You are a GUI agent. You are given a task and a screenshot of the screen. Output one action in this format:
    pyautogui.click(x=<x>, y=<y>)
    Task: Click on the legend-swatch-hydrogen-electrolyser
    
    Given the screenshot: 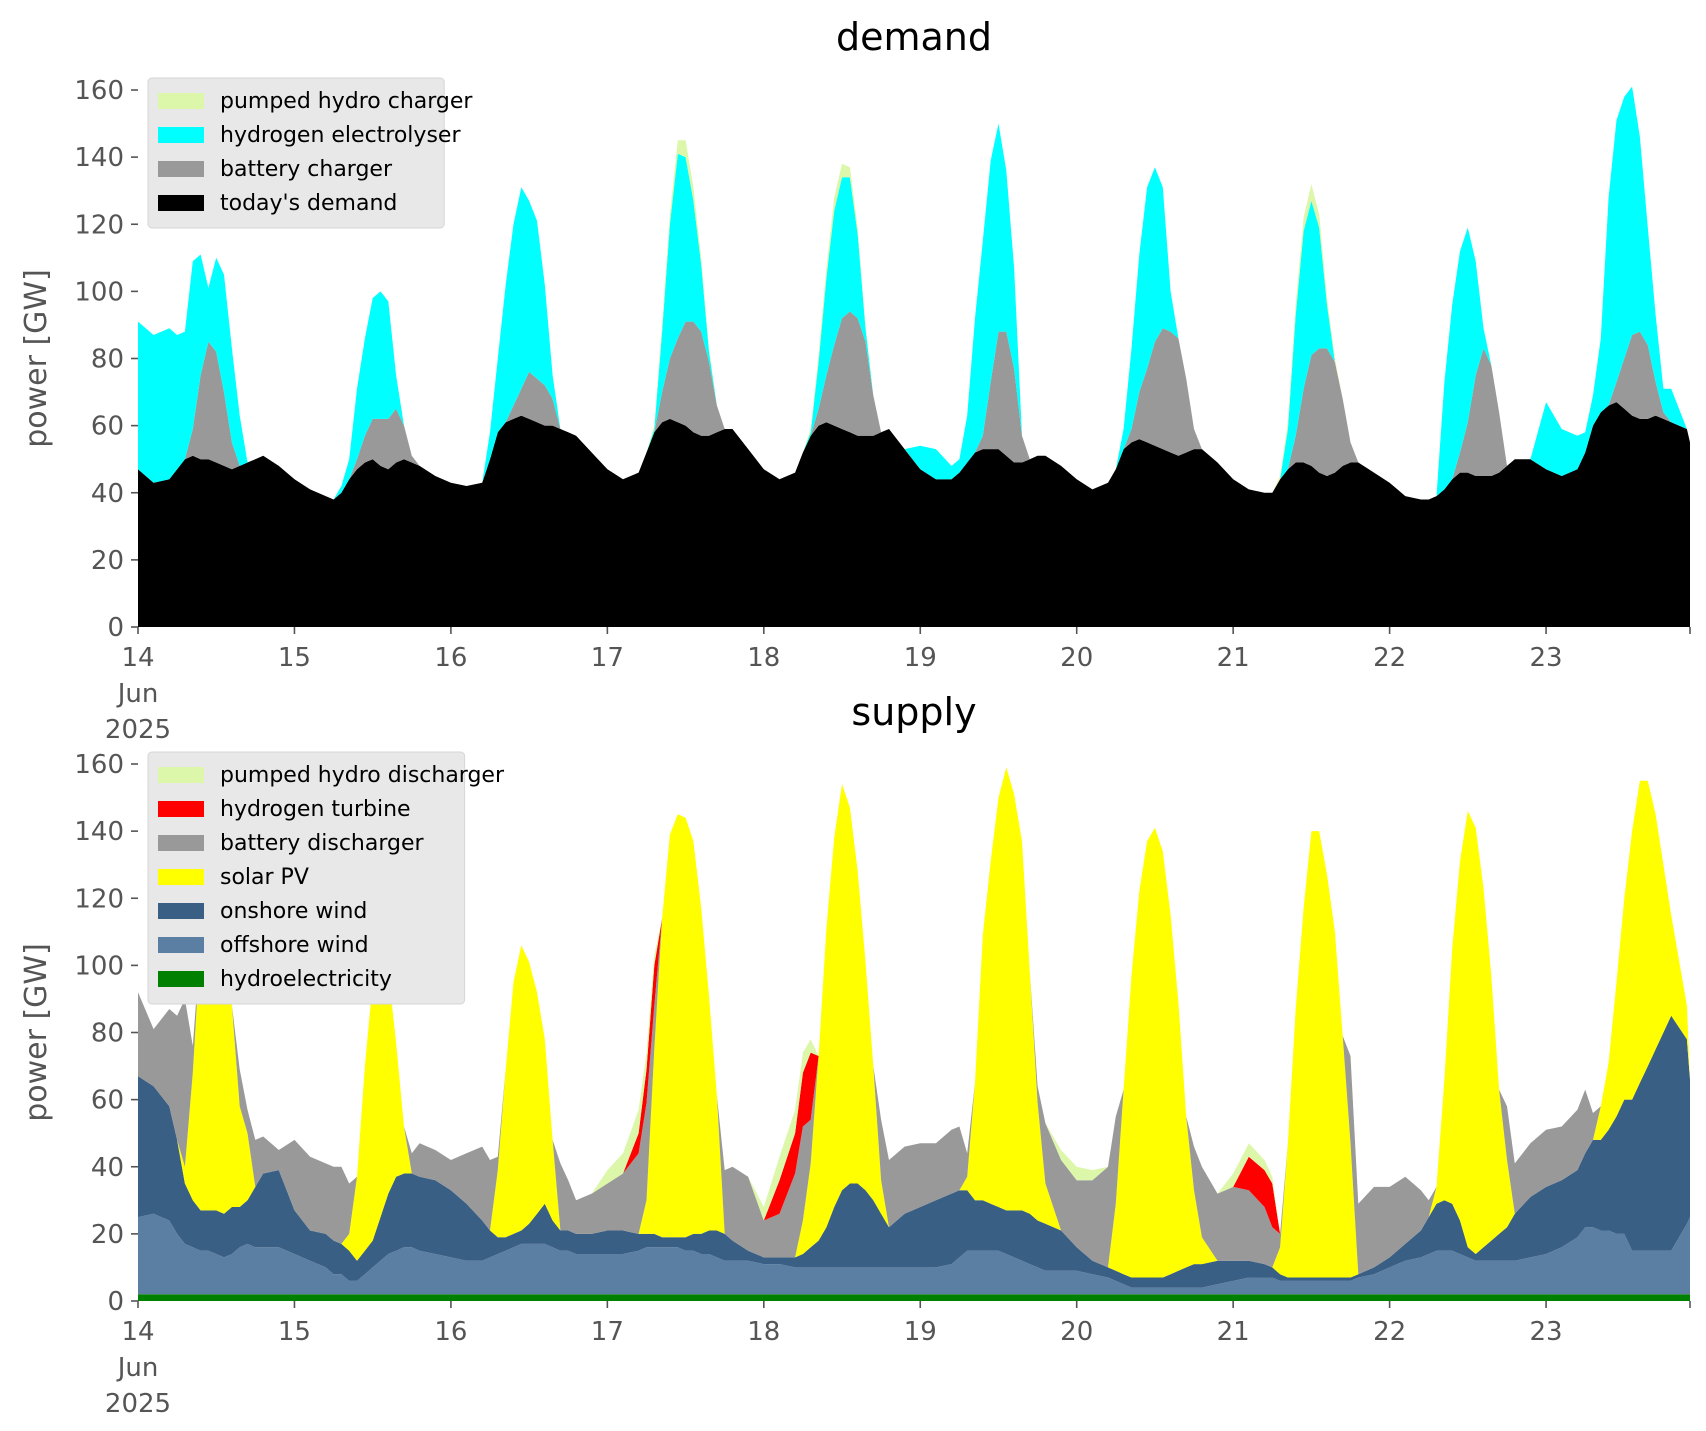 What is the action you would take?
    pyautogui.click(x=181, y=135)
    